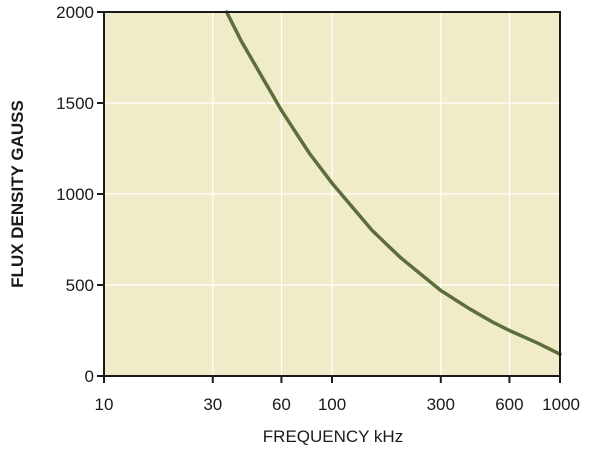 The width and height of the screenshot is (602, 451). Describe the element at coordinates (281, 404) in the screenshot. I see `x-tick-label-60: 60` at that location.